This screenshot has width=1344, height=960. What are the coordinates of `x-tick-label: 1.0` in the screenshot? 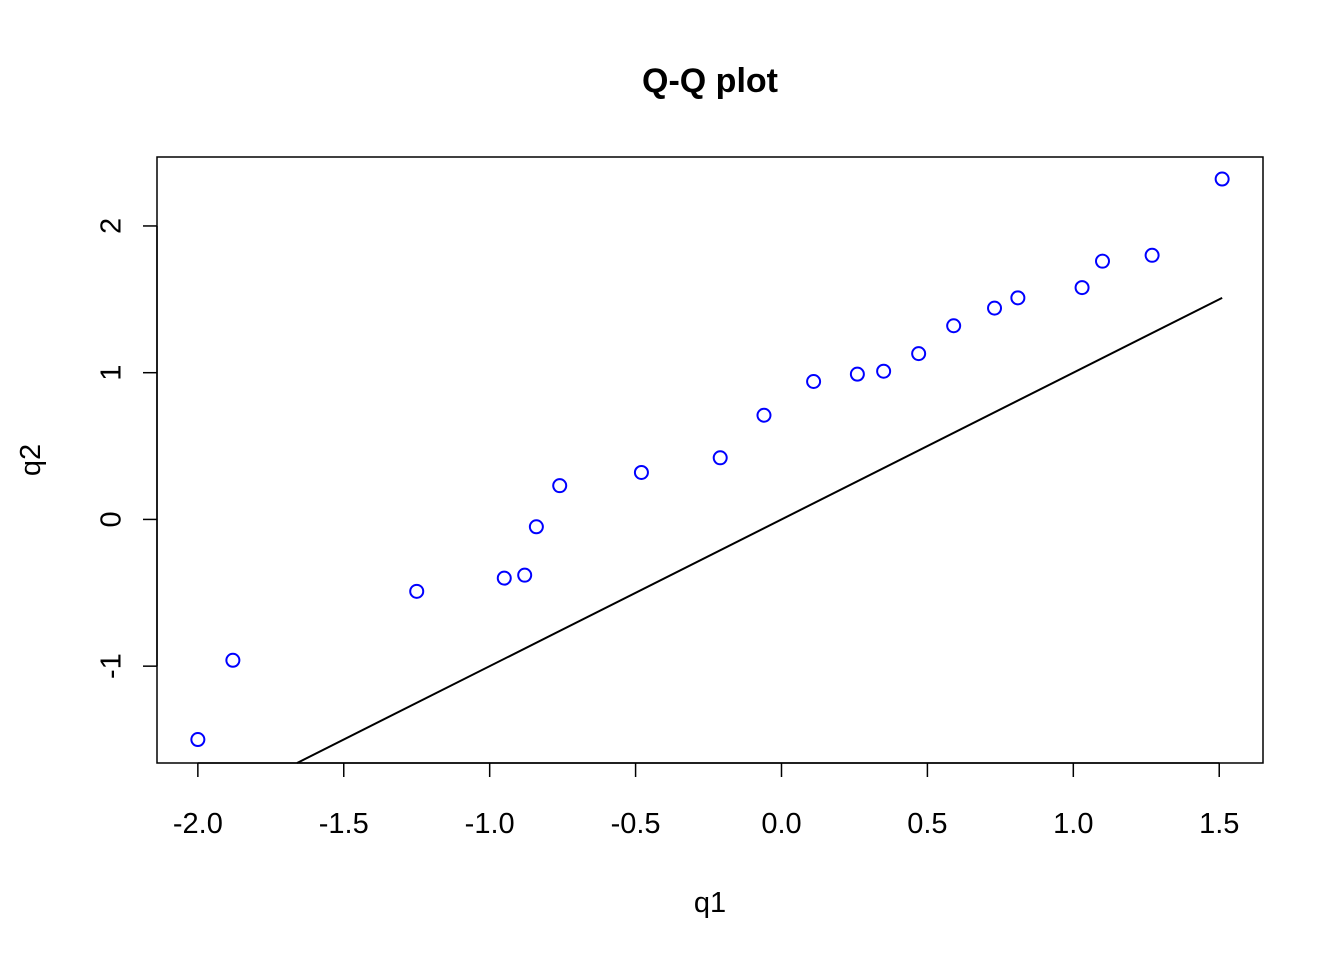 It's located at (1073, 824).